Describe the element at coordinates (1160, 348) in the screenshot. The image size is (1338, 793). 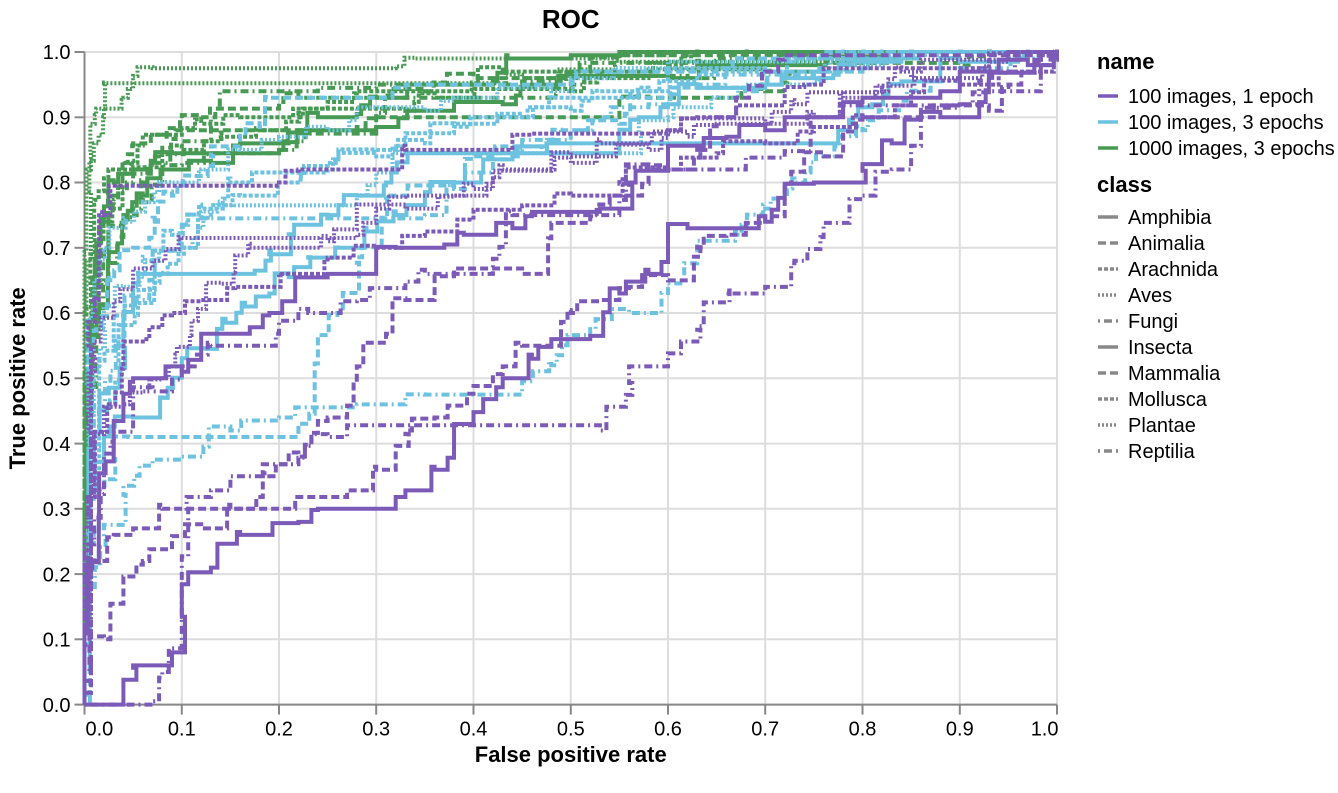
I see `svg-text: Insecta` at that location.